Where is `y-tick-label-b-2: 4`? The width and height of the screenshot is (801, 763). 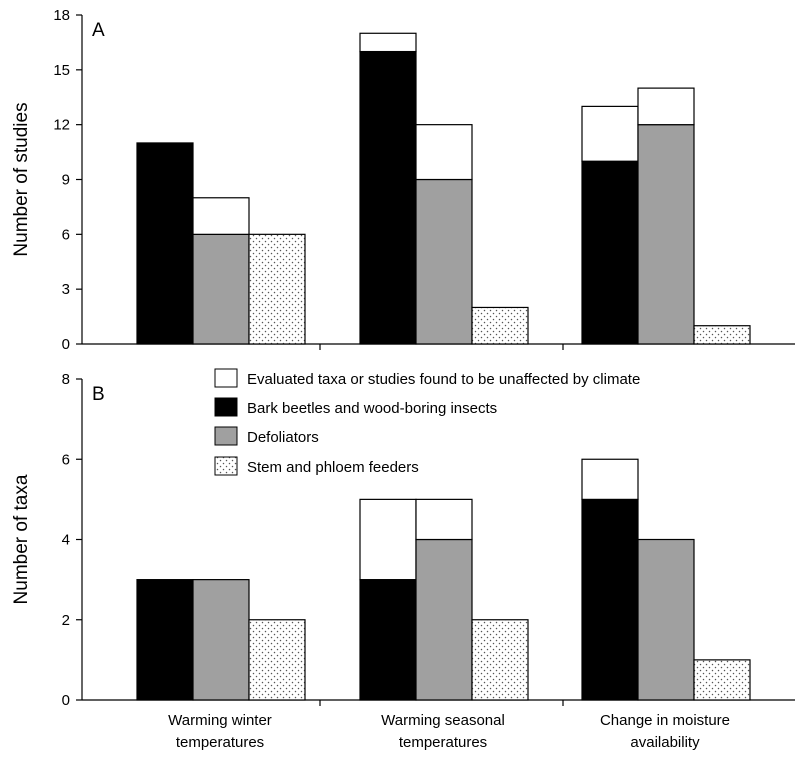 y-tick-label-b-2: 4 is located at coordinates (66, 540).